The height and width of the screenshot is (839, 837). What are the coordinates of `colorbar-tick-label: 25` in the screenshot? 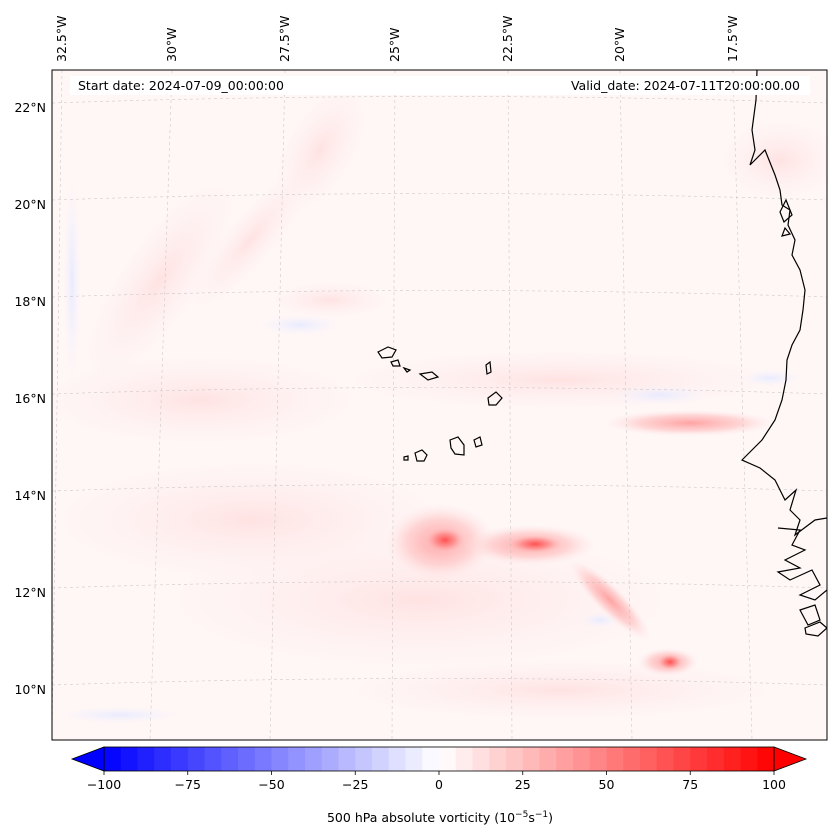 It's located at (523, 784).